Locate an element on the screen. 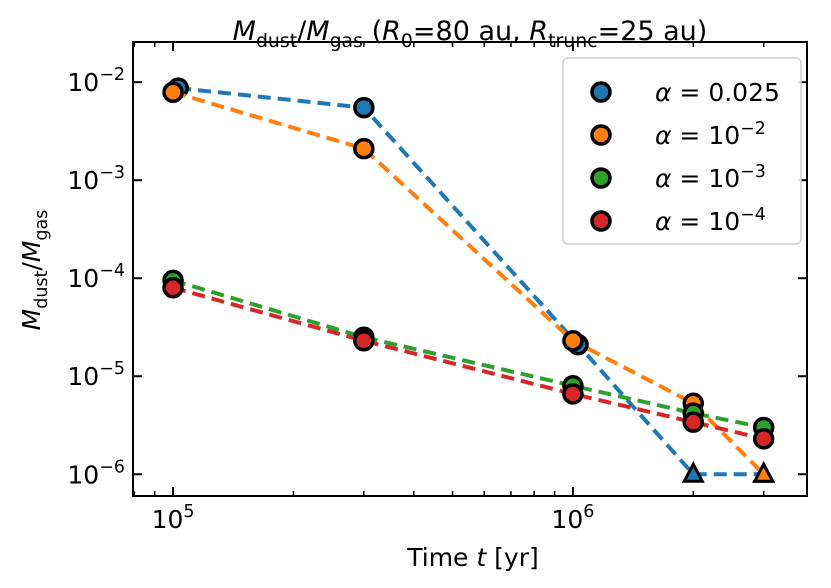 This screenshot has width=831, height=588. text-part: t is located at coordinates (481, 557).